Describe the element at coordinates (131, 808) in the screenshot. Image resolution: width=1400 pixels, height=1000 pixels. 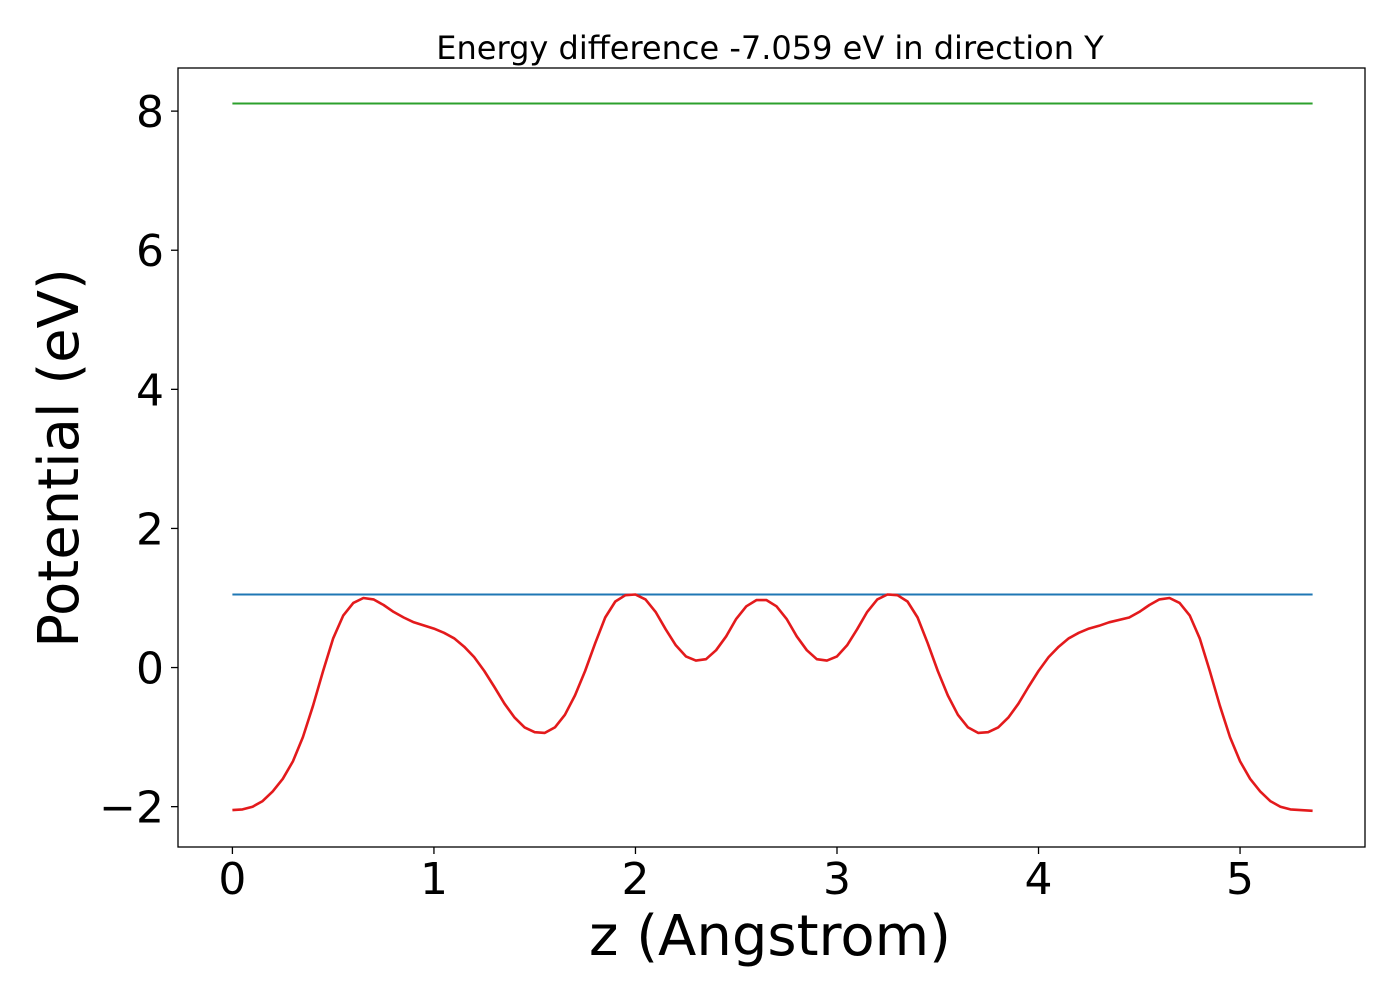
I see `y-tick-label: −2` at that location.